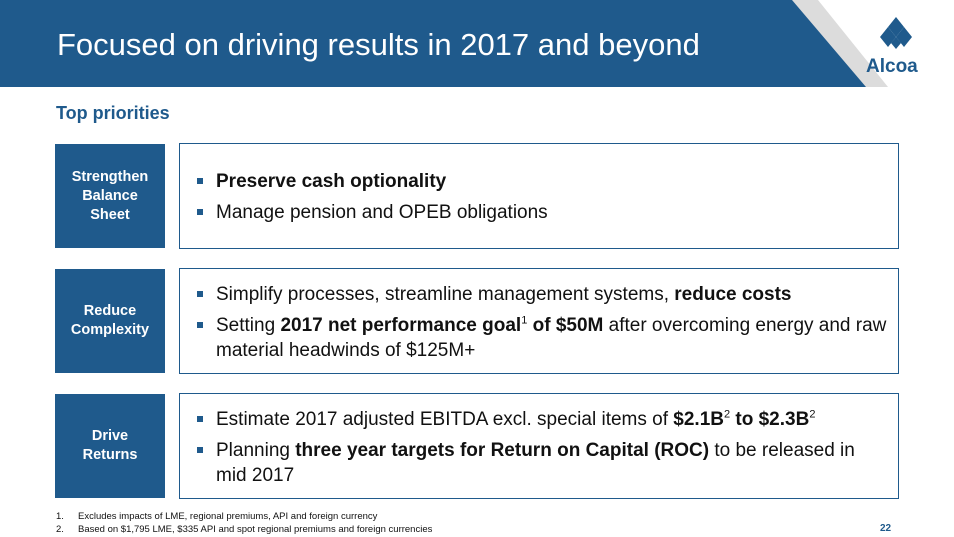 The height and width of the screenshot is (537, 954). I want to click on page-number: 22, so click(886, 528).